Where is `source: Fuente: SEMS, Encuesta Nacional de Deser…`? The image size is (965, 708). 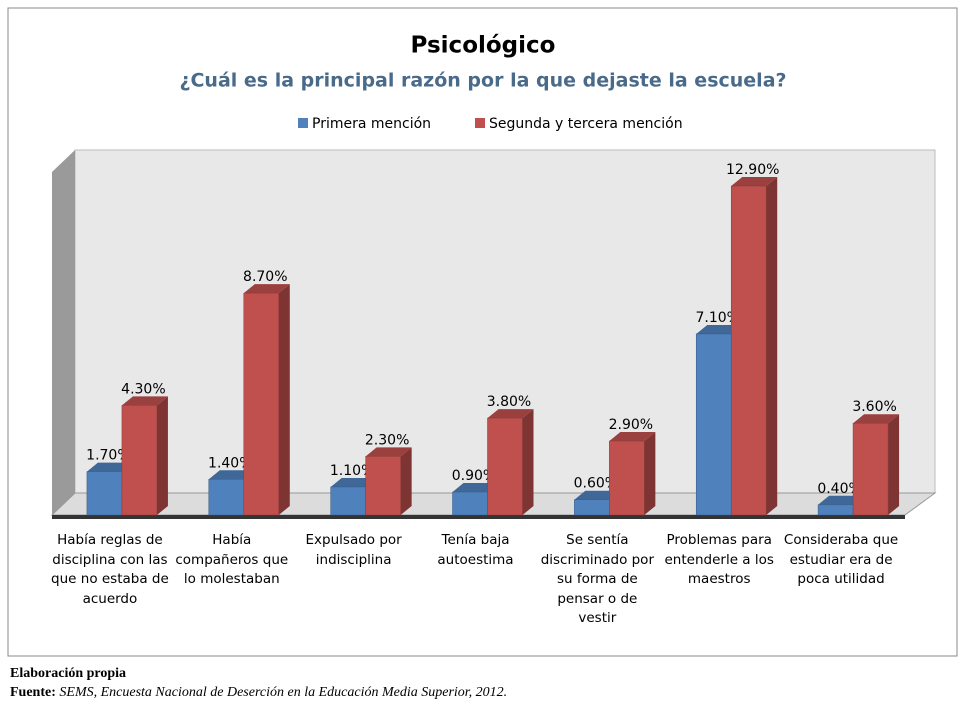
source: Fuente: SEMS, Encuesta Nacional de Deser… is located at coordinates (258, 692).